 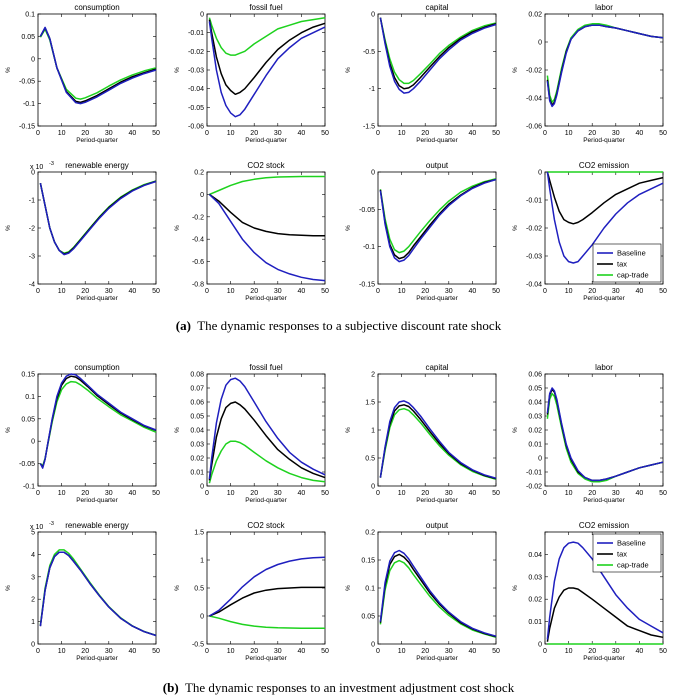 I want to click on legend: Baseline tax cap-trade, so click(x=627, y=263).